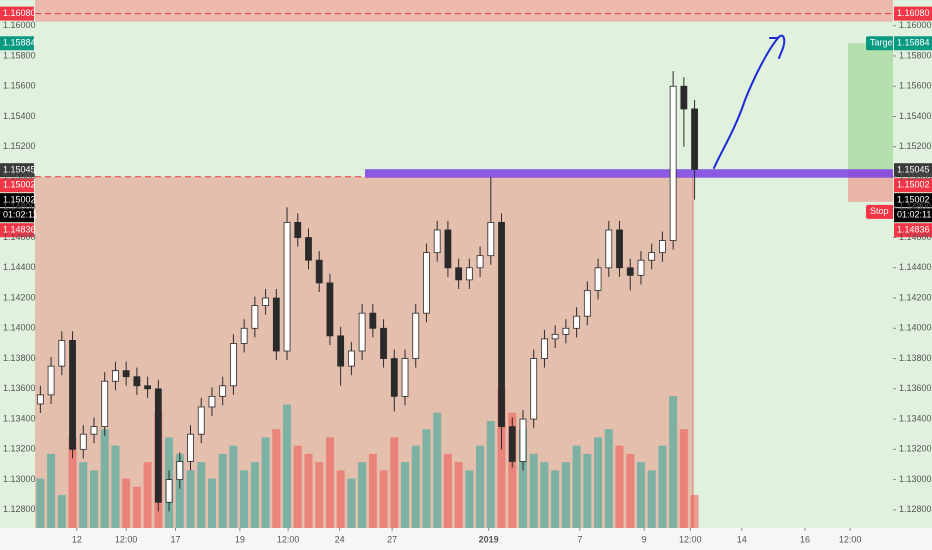  I want to click on y-tick-label: 1.12800, so click(915, 509).